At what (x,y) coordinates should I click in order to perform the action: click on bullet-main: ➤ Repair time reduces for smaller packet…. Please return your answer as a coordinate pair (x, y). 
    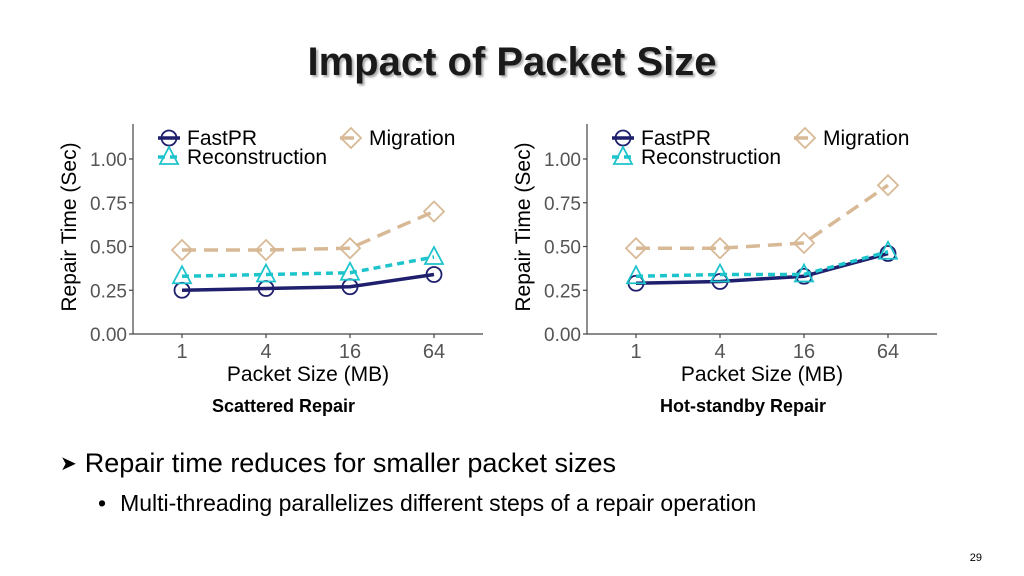
    Looking at the image, I should click on (338, 463).